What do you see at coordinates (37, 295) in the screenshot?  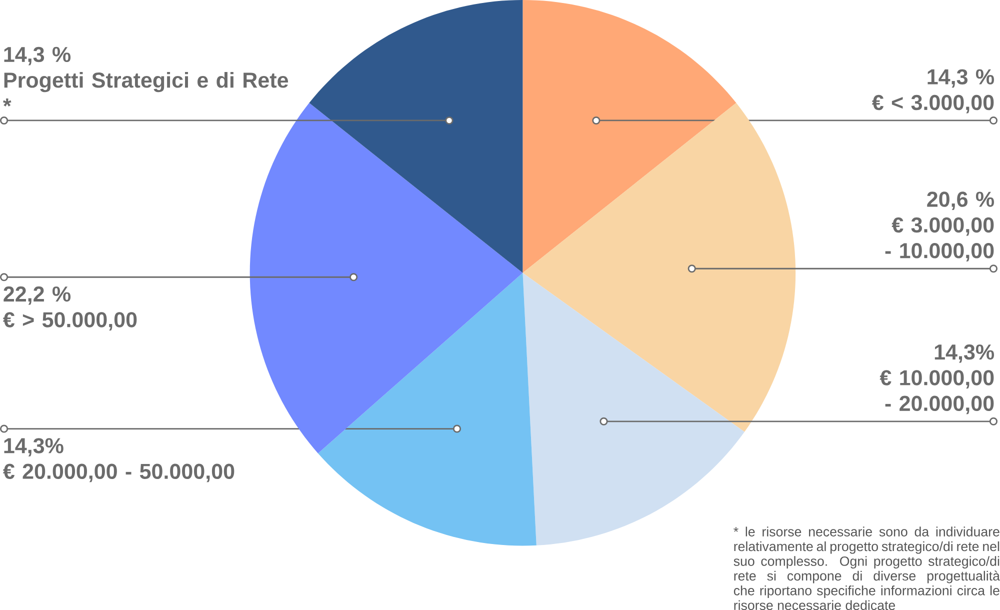 I see `data-label: 22,2 %` at bounding box center [37, 295].